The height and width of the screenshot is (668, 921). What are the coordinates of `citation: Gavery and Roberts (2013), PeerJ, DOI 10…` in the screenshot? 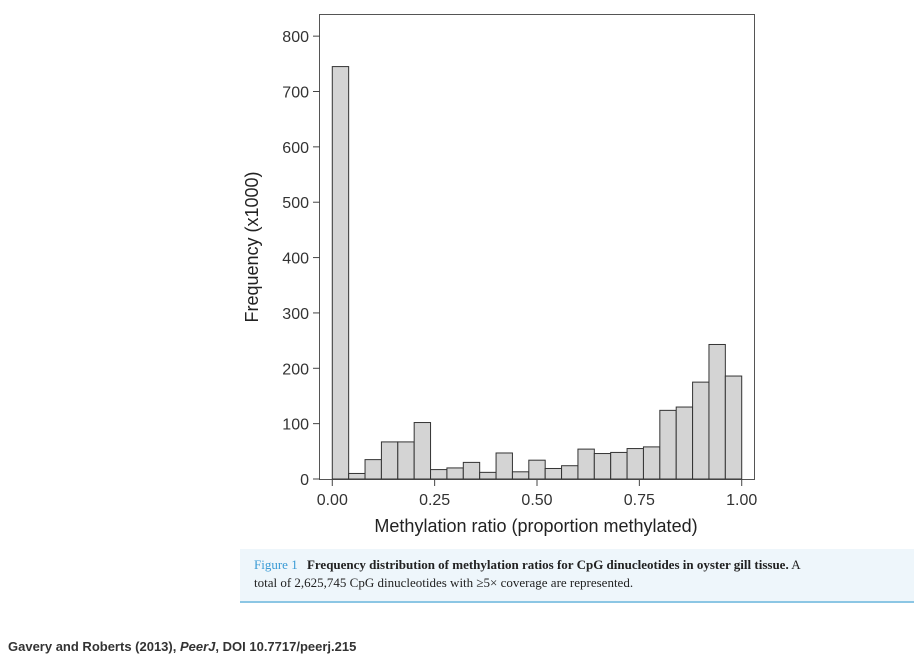 It's located at (182, 646).